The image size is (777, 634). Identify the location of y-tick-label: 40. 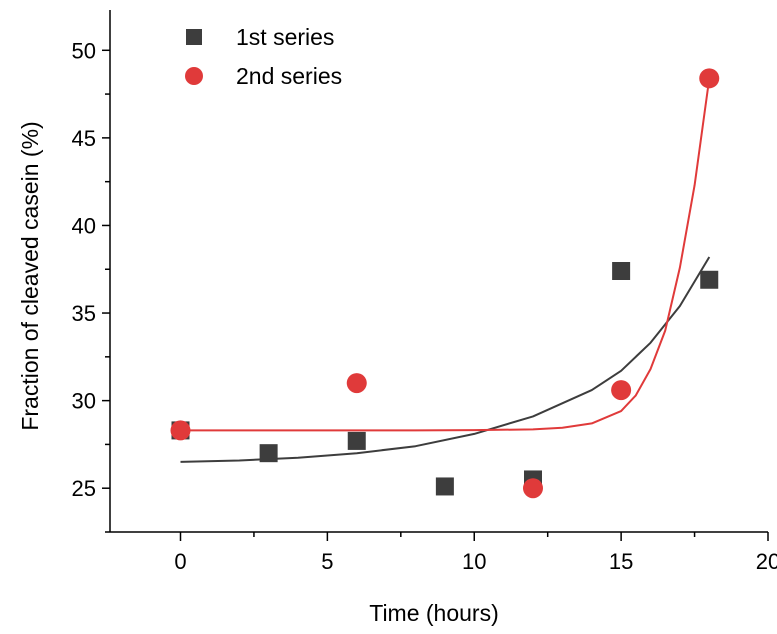
(84, 225).